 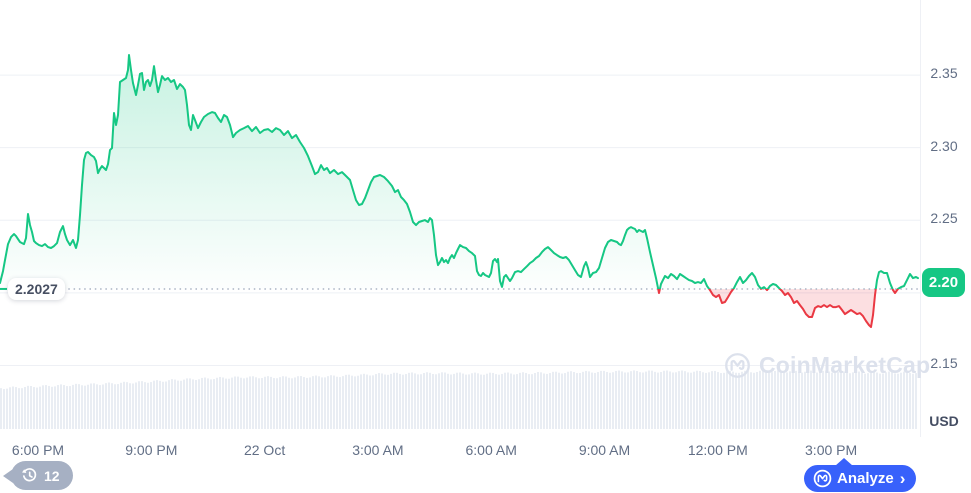 What do you see at coordinates (943, 282) in the screenshot?
I see `current-price-badge: 2.20` at bounding box center [943, 282].